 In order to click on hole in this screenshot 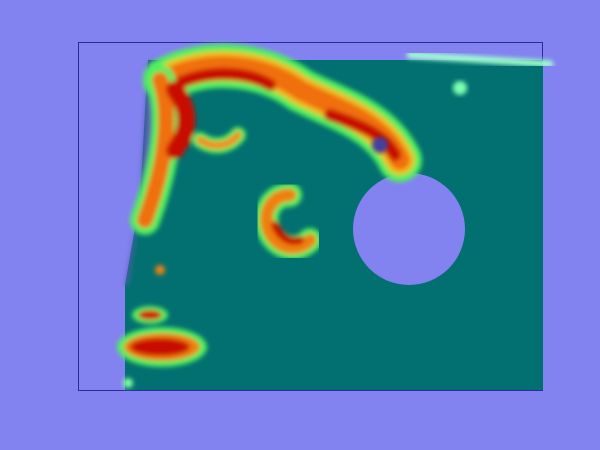, I will do `click(409, 229)`.